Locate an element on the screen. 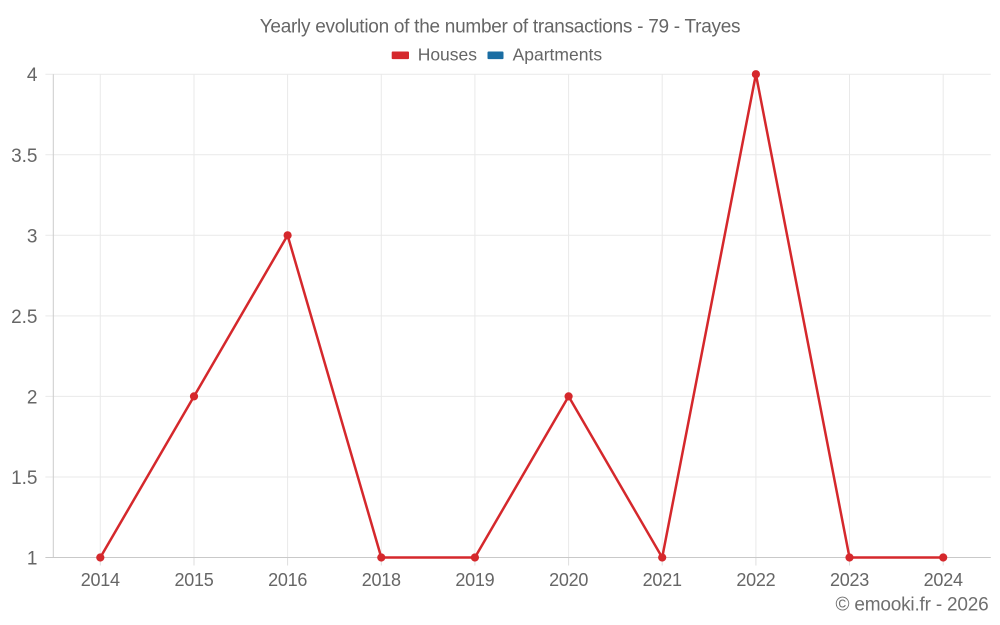 This screenshot has width=1000, height=625. svg-text: Apartments is located at coordinates (558, 54).